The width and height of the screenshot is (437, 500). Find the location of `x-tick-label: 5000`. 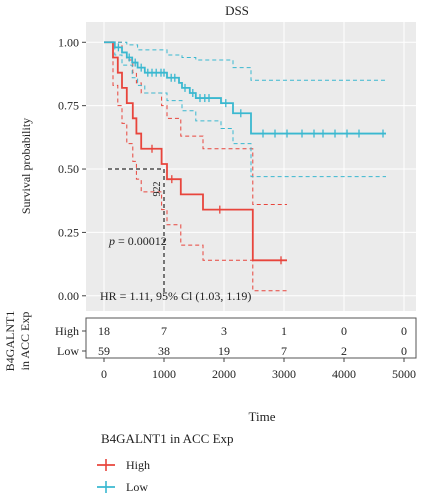

x-tick-label: 5000 is located at coordinates (404, 374).